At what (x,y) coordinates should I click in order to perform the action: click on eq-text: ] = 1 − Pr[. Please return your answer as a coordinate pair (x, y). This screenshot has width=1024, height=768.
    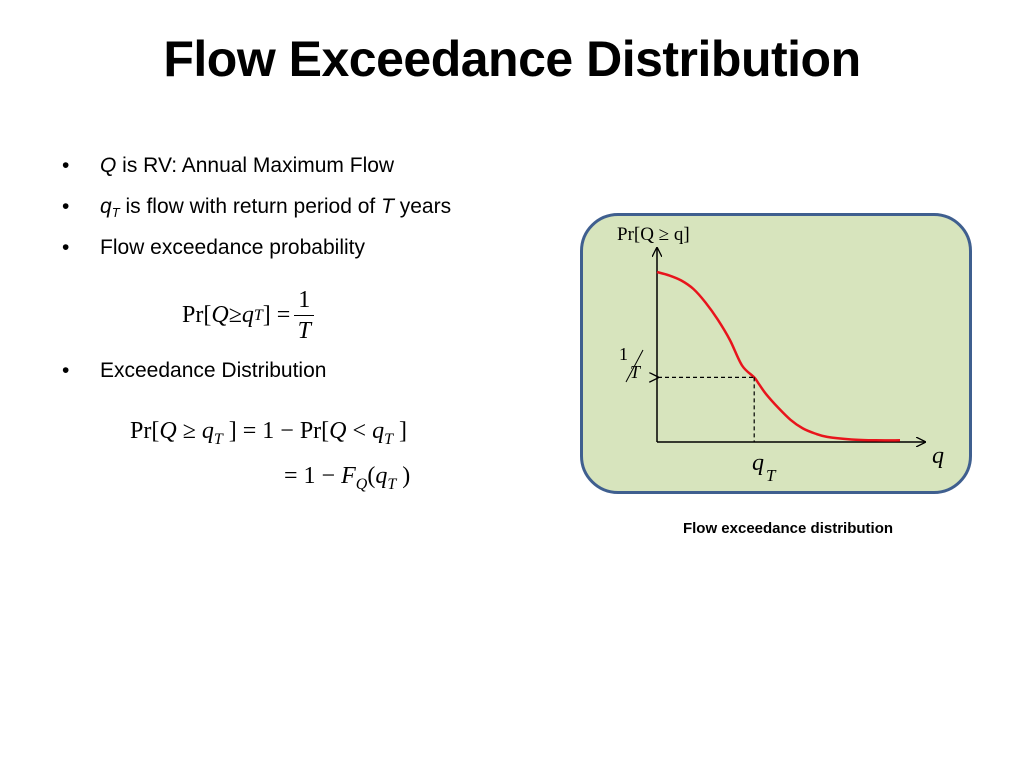
    Looking at the image, I should click on (276, 431).